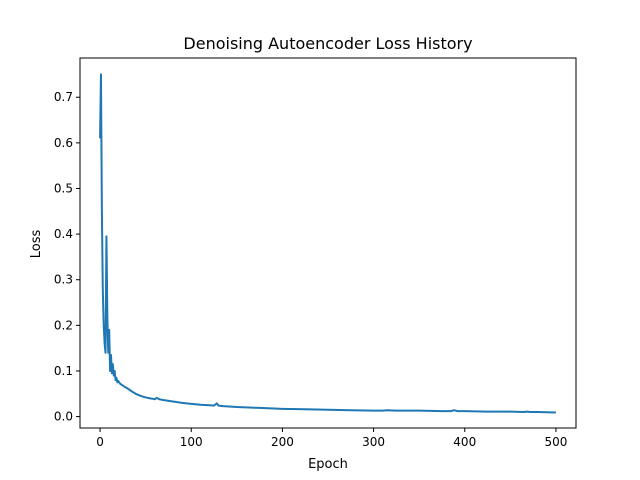  What do you see at coordinates (373, 442) in the screenshot?
I see `x-tick-label: 300` at bounding box center [373, 442].